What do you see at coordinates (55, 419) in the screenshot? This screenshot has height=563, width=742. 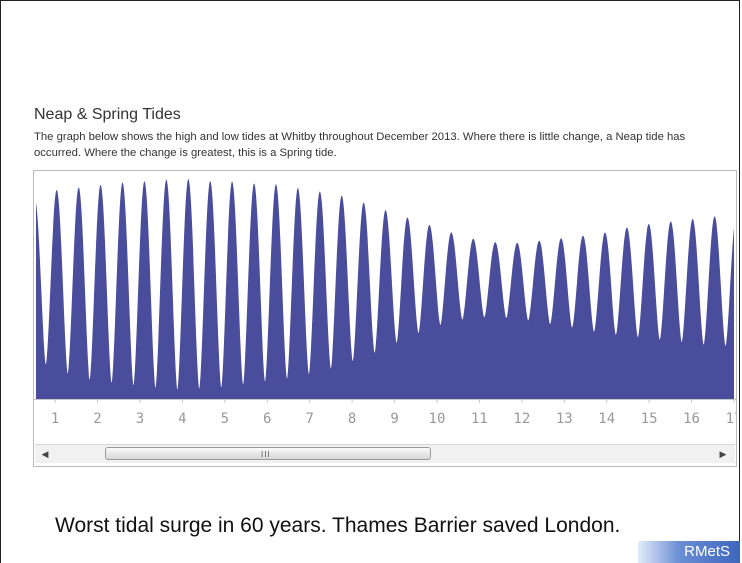 I see `x-tick-label: 1` at bounding box center [55, 419].